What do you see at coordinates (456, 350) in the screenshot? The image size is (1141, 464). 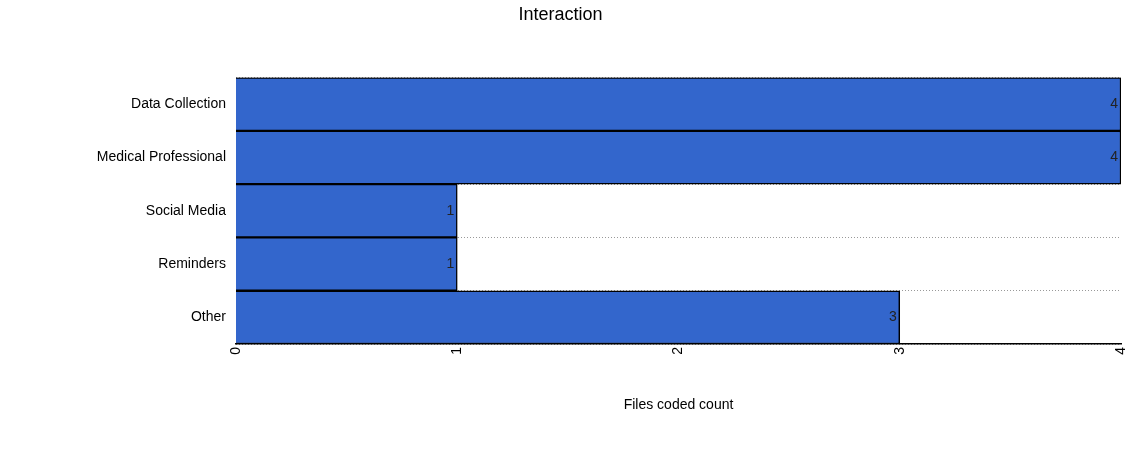 I see `x-tick-label: 1` at bounding box center [456, 350].